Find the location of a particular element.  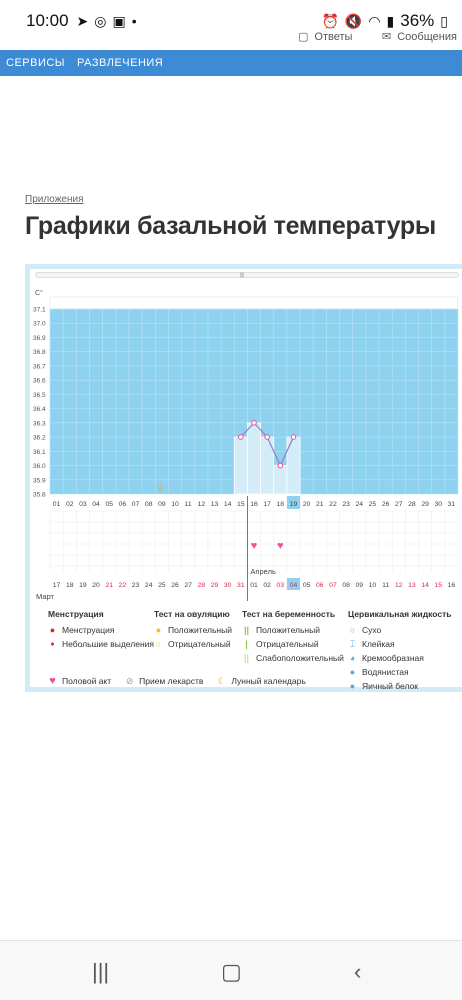

y-tick-label: 36.3 is located at coordinates (39, 423).